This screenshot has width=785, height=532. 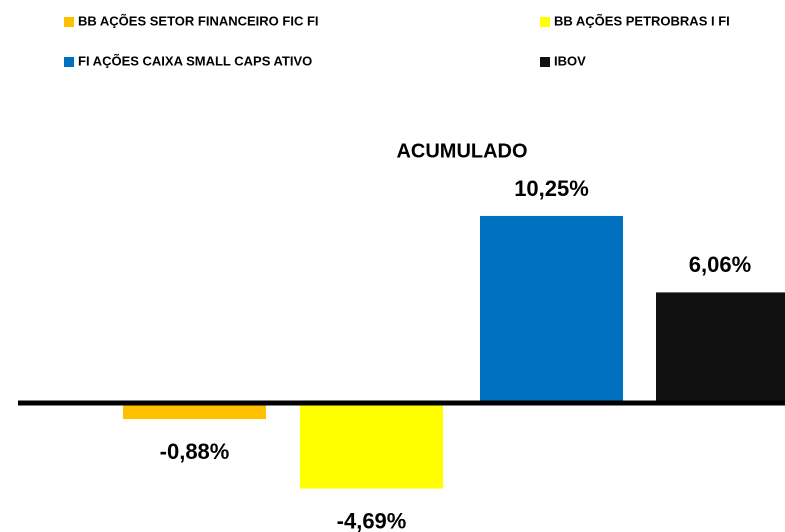 I want to click on data-label: -0,88%, so click(x=195, y=451).